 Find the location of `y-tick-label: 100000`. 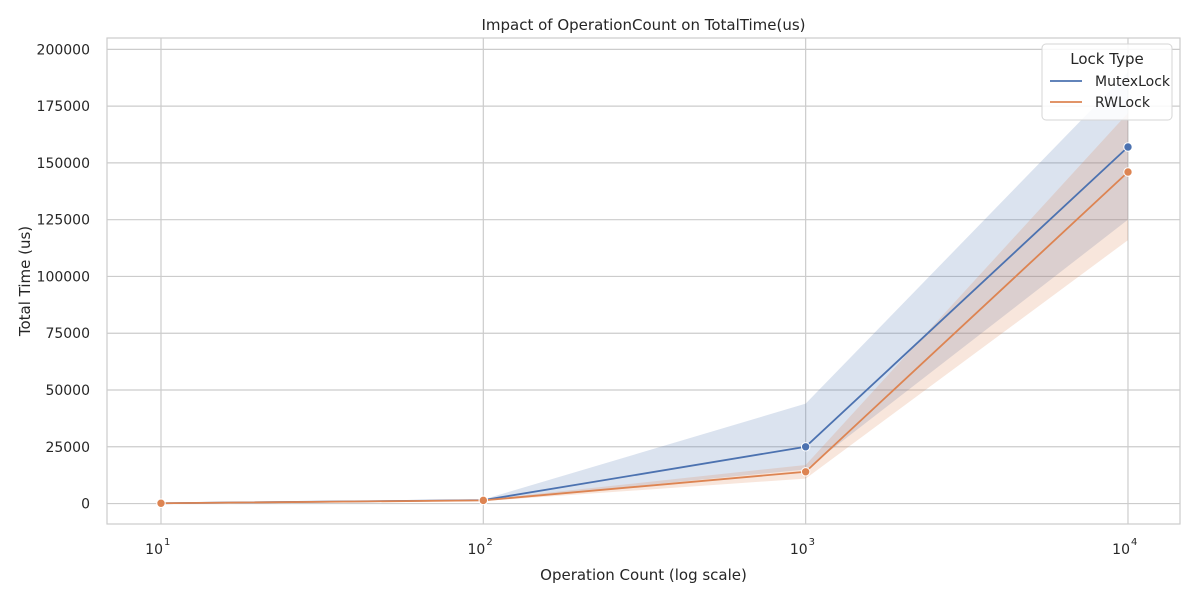

y-tick-label: 100000 is located at coordinates (63, 277).